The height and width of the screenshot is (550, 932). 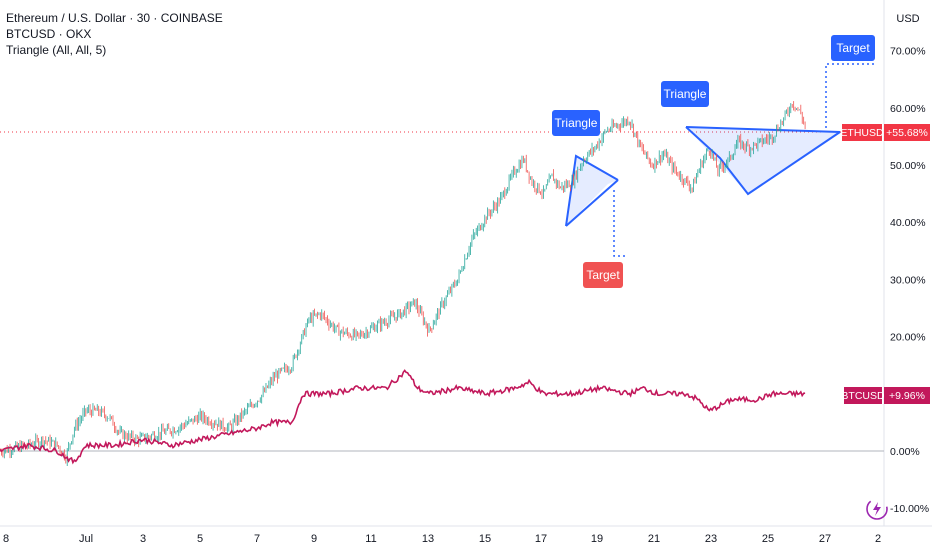 What do you see at coordinates (370, 539) in the screenshot?
I see `x-tick-label: 11` at bounding box center [370, 539].